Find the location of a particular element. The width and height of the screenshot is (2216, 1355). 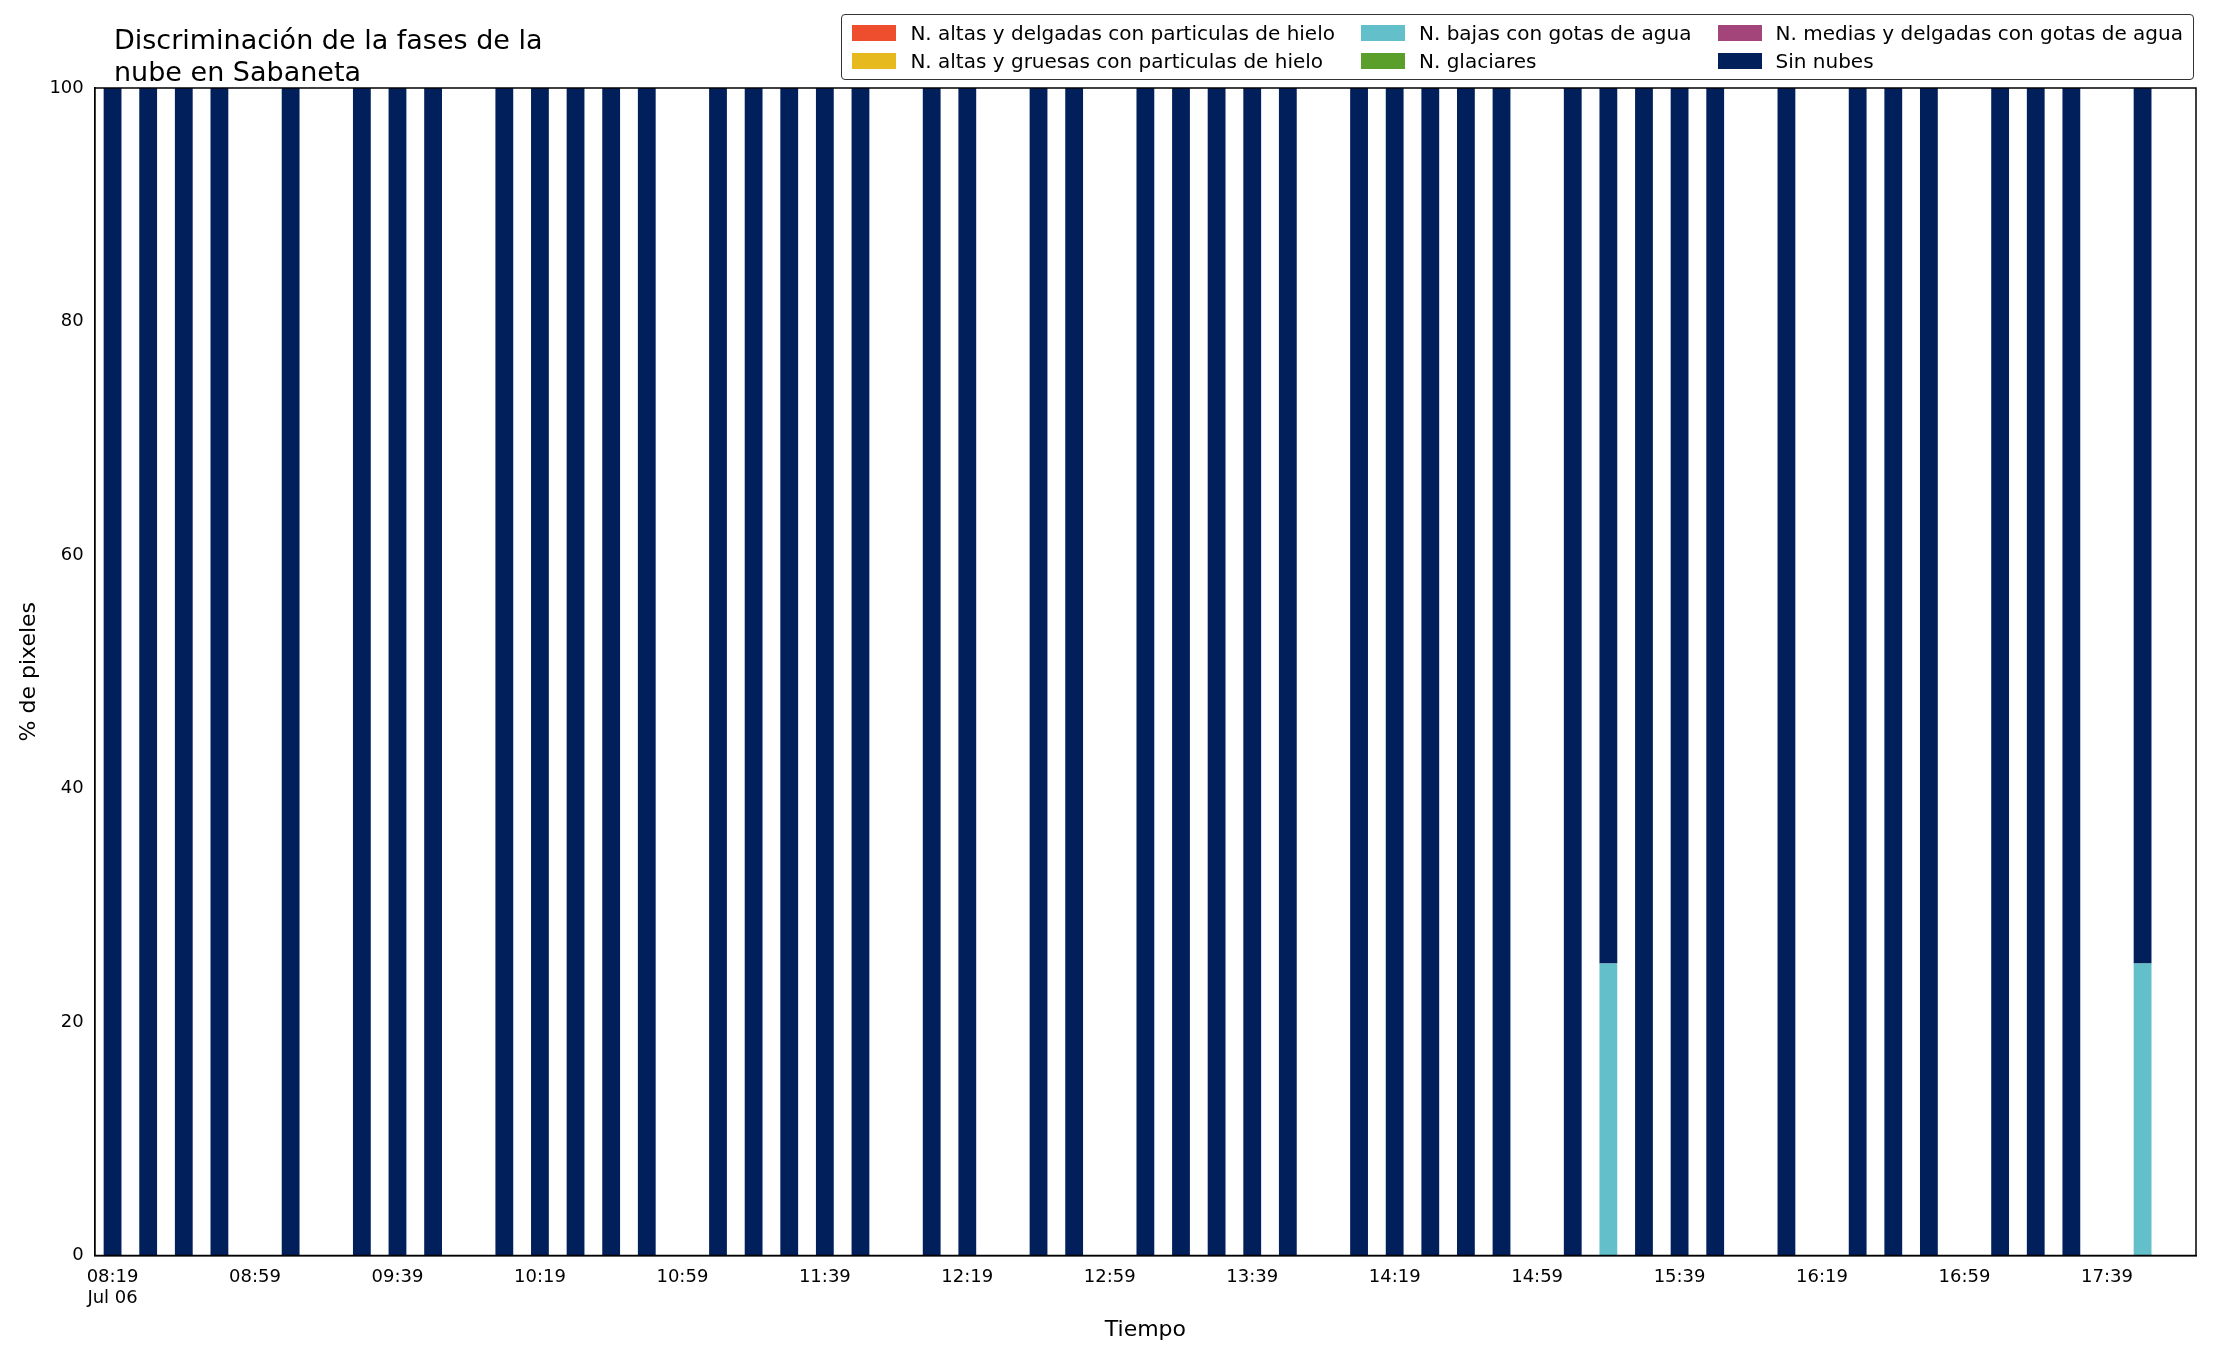

y-tick-label: 100 is located at coordinates (66, 86).